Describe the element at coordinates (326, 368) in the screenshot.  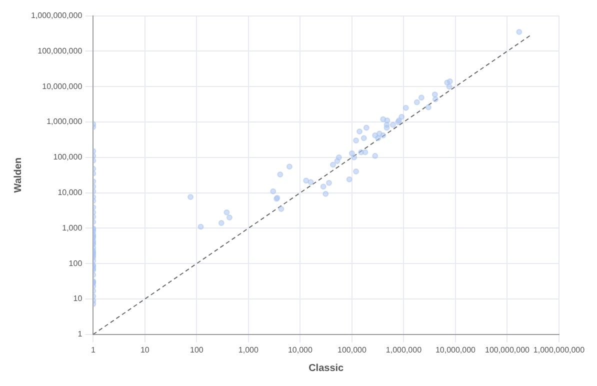
I see `x-axis-title: Classic` at that location.